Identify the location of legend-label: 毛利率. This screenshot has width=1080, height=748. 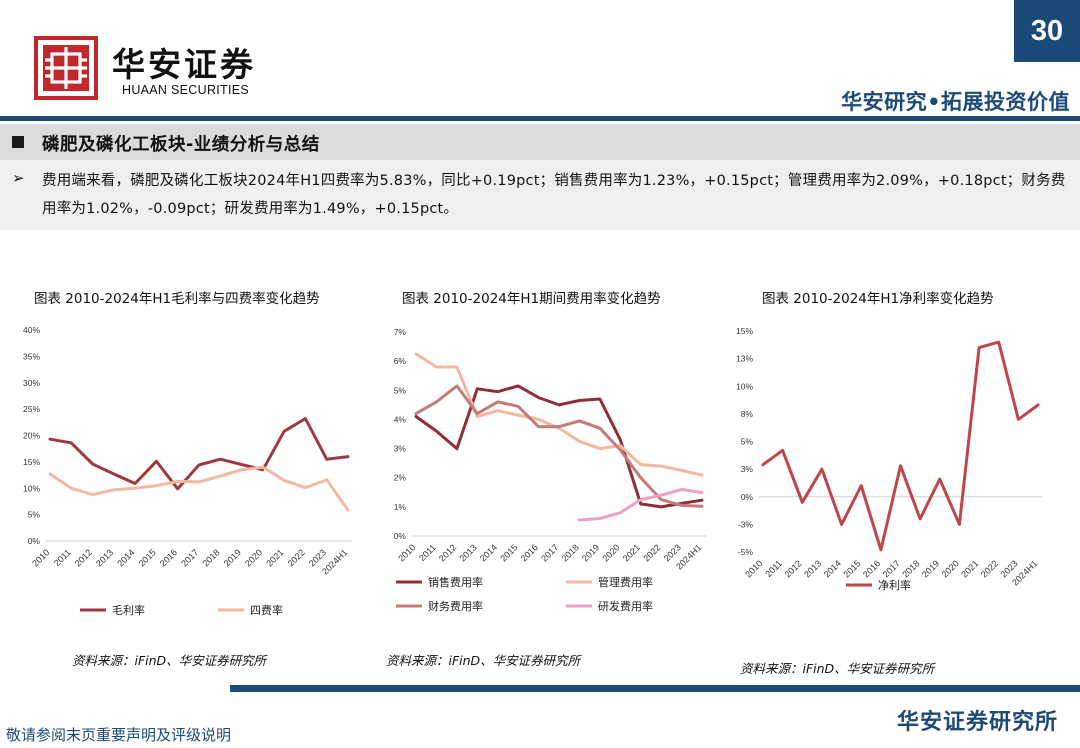
(128, 610).